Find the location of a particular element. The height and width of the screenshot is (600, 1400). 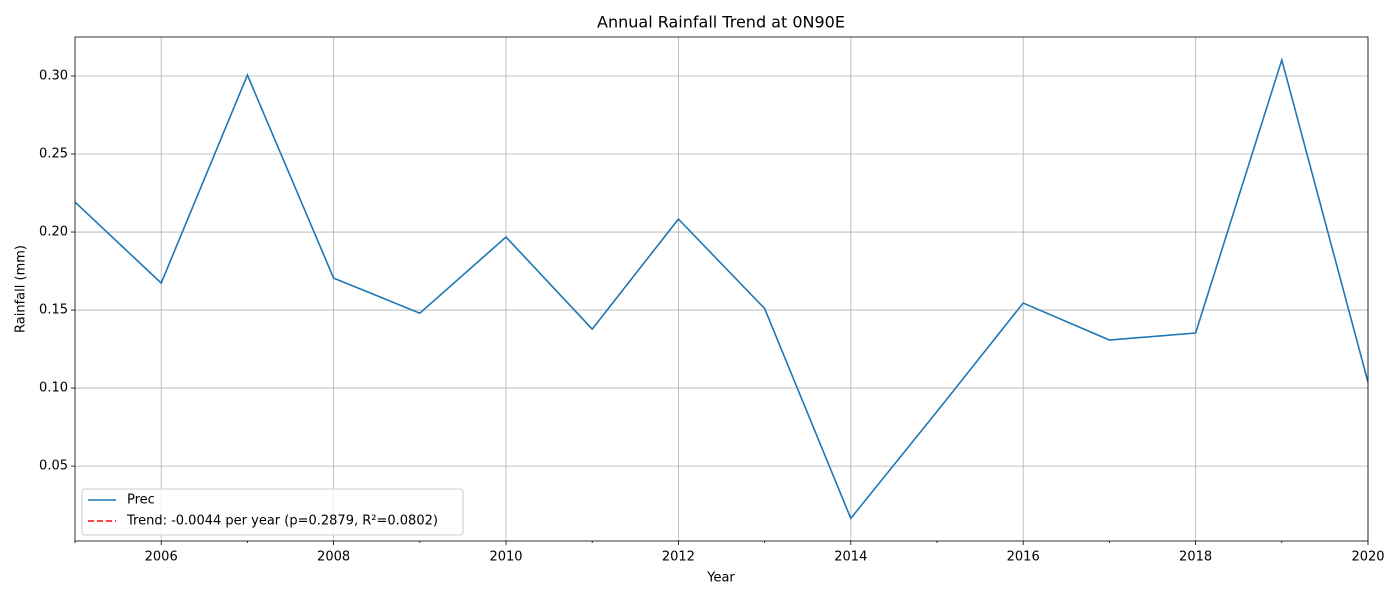

x-tick-label: 2016 is located at coordinates (1023, 557).